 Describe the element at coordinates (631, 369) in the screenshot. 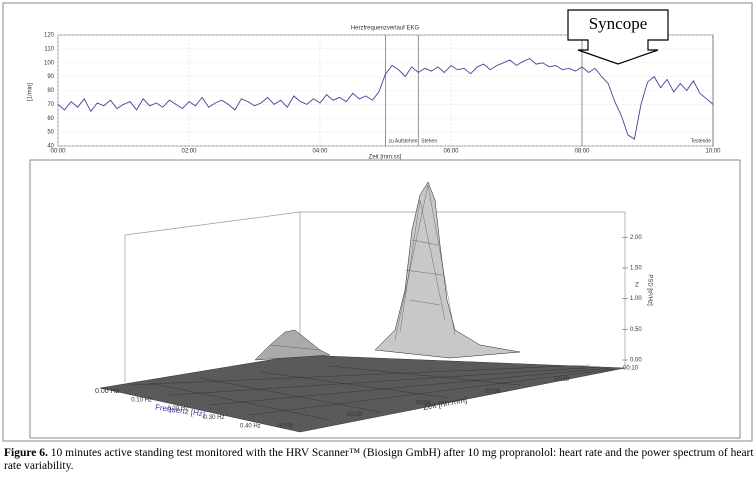

I see `time-tick-label: 00:10` at that location.